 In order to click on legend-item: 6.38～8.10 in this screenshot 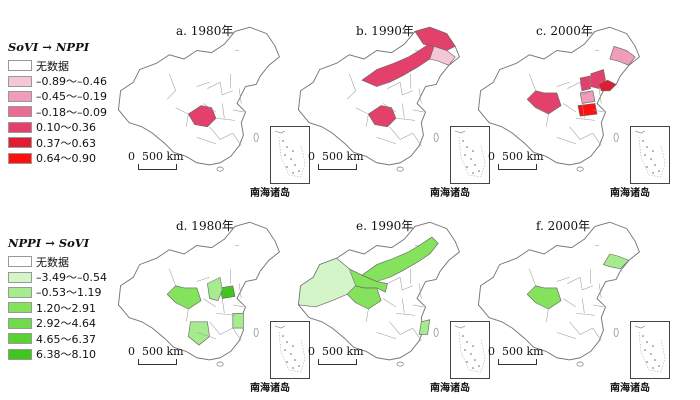, I will do `click(57, 353)`.